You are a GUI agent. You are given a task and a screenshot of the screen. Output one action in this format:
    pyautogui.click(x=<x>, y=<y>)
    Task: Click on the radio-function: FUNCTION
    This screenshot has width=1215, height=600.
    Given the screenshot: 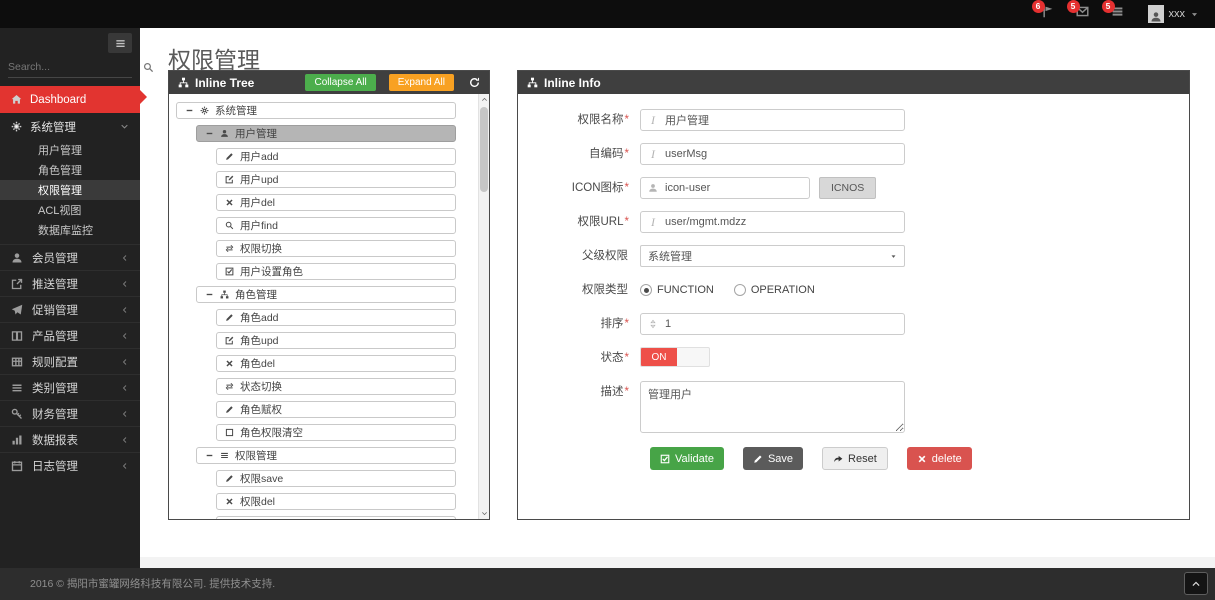 What is the action you would take?
    pyautogui.click(x=677, y=290)
    